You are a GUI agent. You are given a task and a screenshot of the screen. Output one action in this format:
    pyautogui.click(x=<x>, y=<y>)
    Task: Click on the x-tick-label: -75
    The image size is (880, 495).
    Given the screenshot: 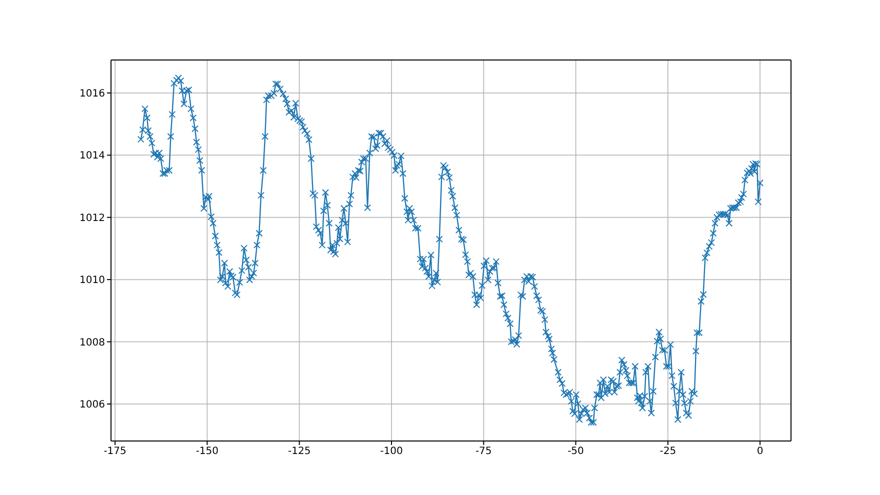 What is the action you would take?
    pyautogui.click(x=483, y=452)
    